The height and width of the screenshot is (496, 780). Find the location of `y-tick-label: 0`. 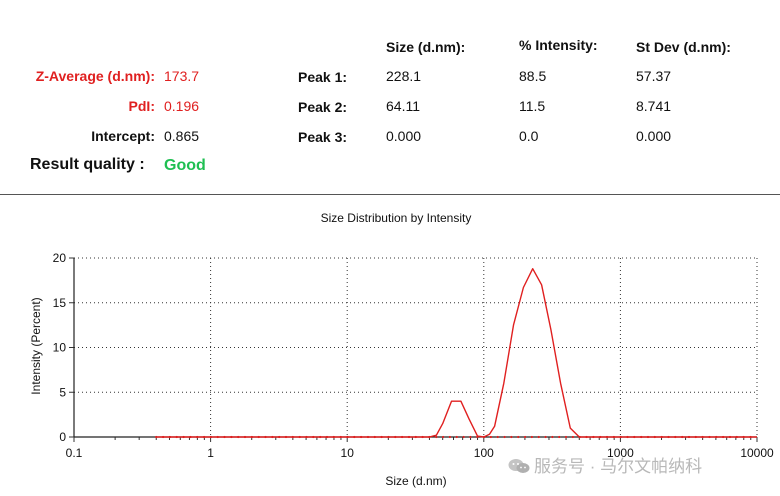

y-tick-label: 0 is located at coordinates (62, 437).